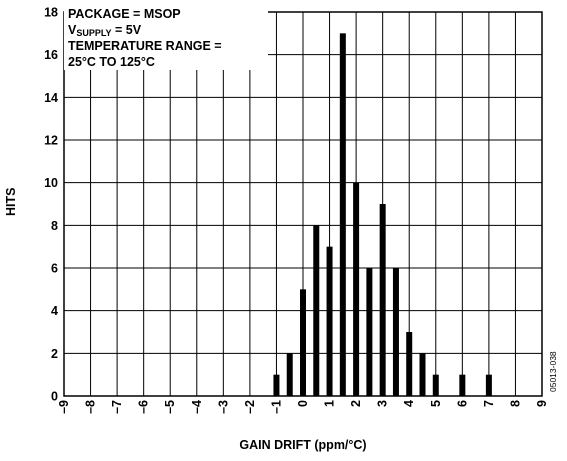 The width and height of the screenshot is (567, 461). What do you see at coordinates (553, 371) in the screenshot?
I see `figure-id: 05013-038` at bounding box center [553, 371].